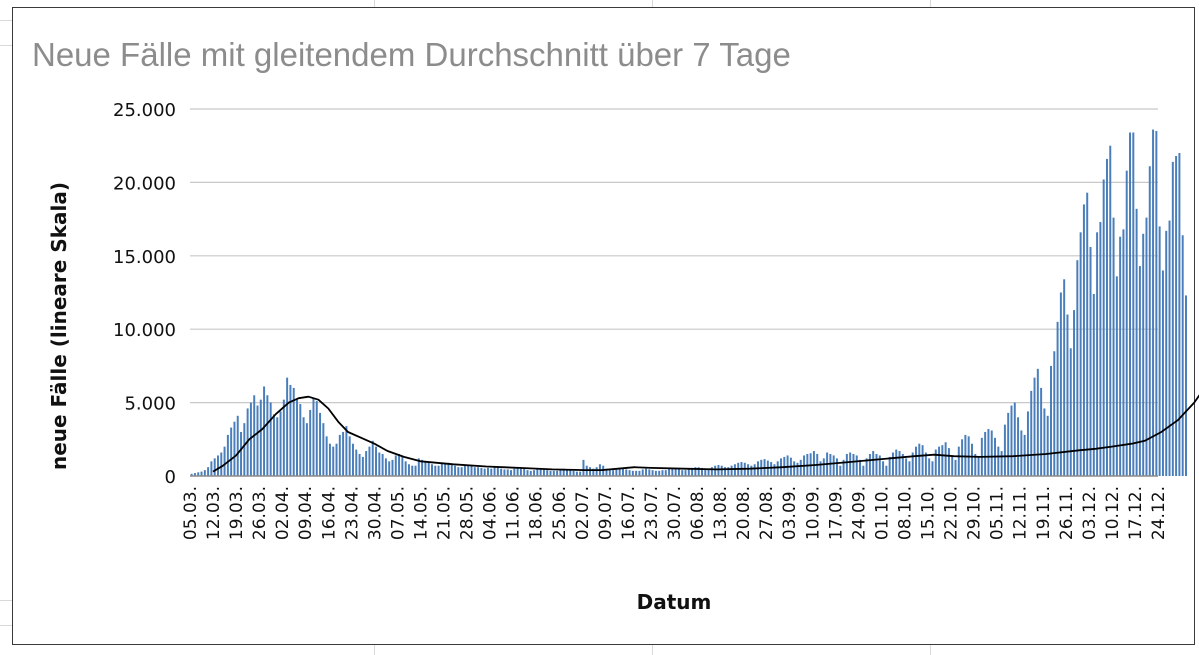 The height and width of the screenshot is (655, 1199). What do you see at coordinates (652, 513) in the screenshot?
I see `x-tick-label: 23.07.` at bounding box center [652, 513].